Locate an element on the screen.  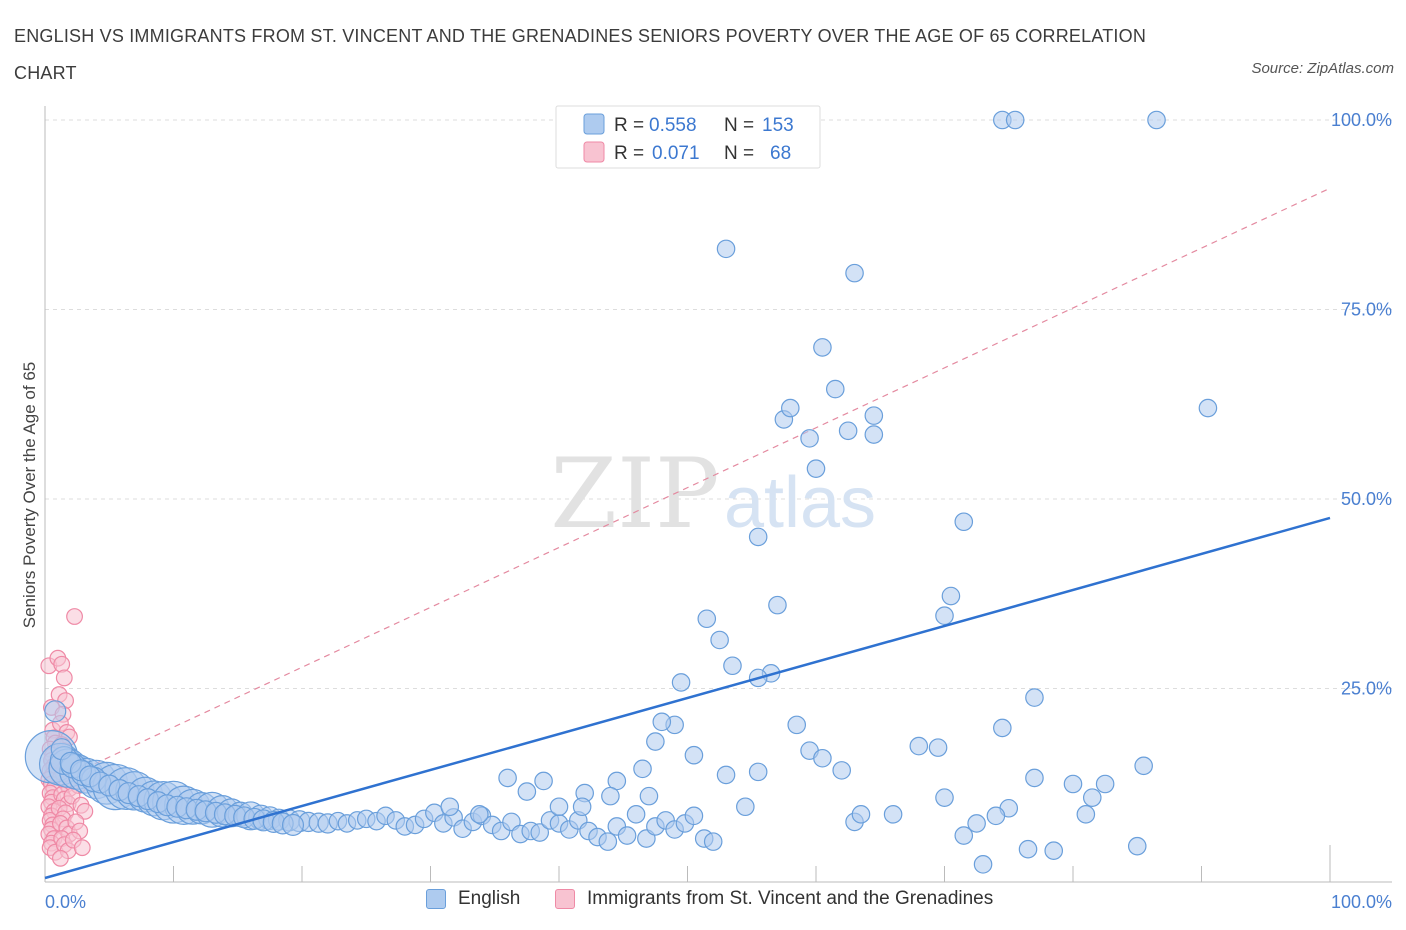
source-note: Source: ZipAtlas.com is located at coordinates (1322, 68).